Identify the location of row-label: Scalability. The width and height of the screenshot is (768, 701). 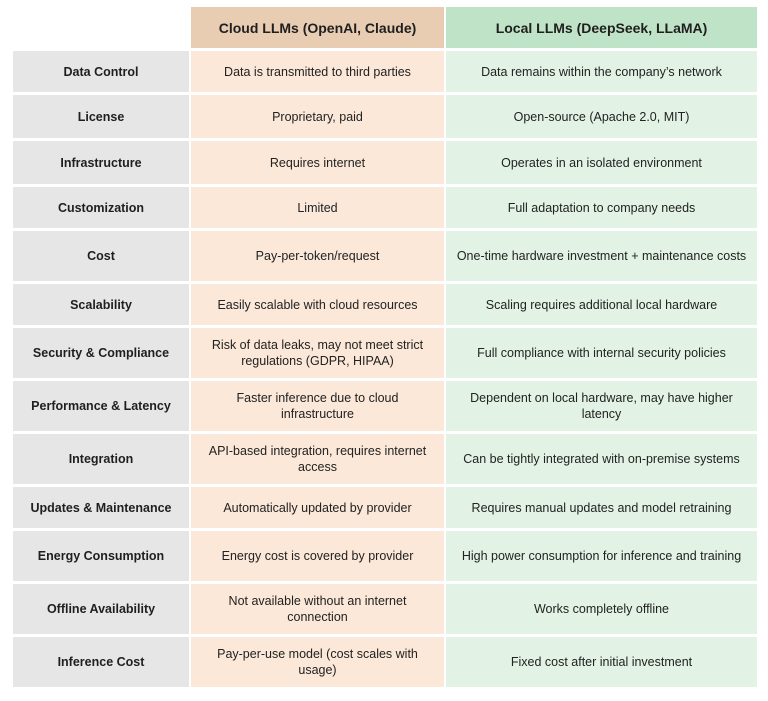
(101, 304).